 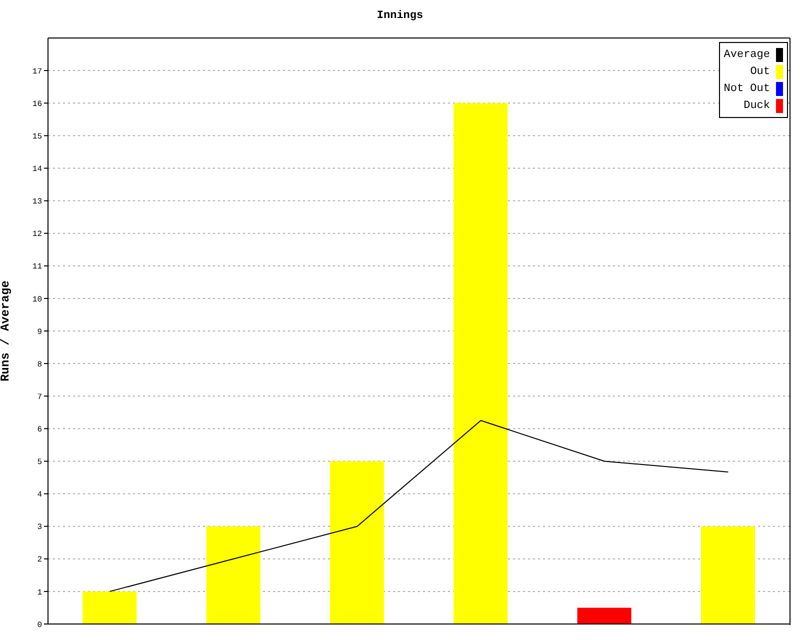 I want to click on y-tick-label: 8, so click(x=39, y=365).